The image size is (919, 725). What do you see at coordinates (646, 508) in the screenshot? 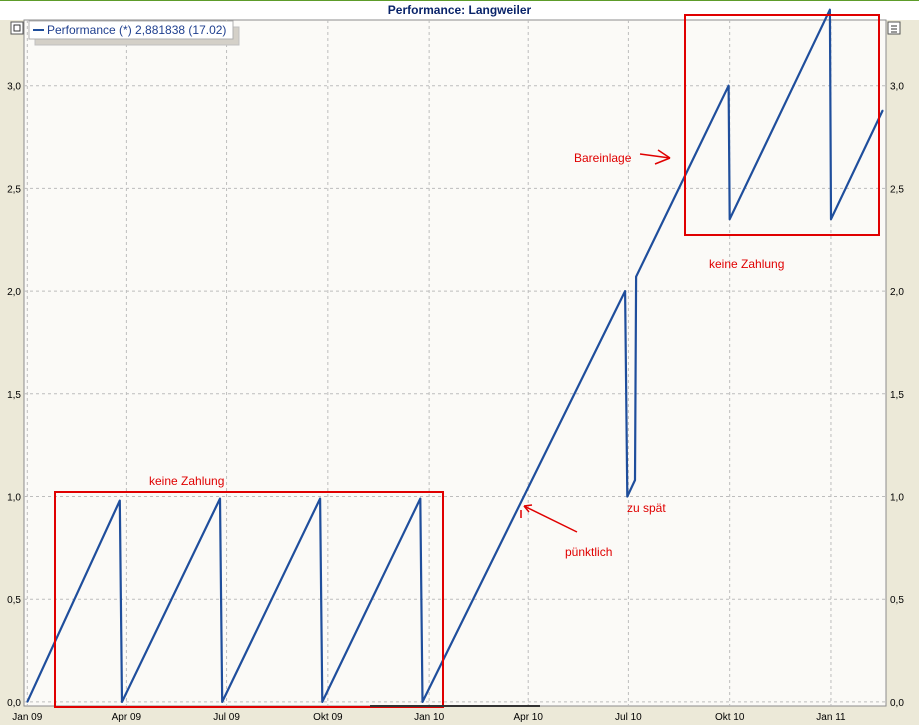
I see `annotation-zu-spaet: zu spät` at bounding box center [646, 508].